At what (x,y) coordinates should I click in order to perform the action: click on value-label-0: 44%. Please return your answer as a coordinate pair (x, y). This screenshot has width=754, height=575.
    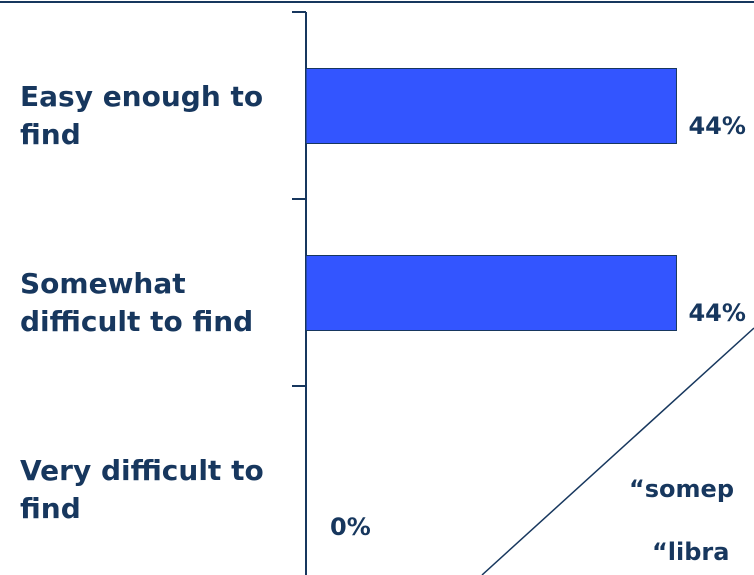
    Looking at the image, I should click on (716, 126).